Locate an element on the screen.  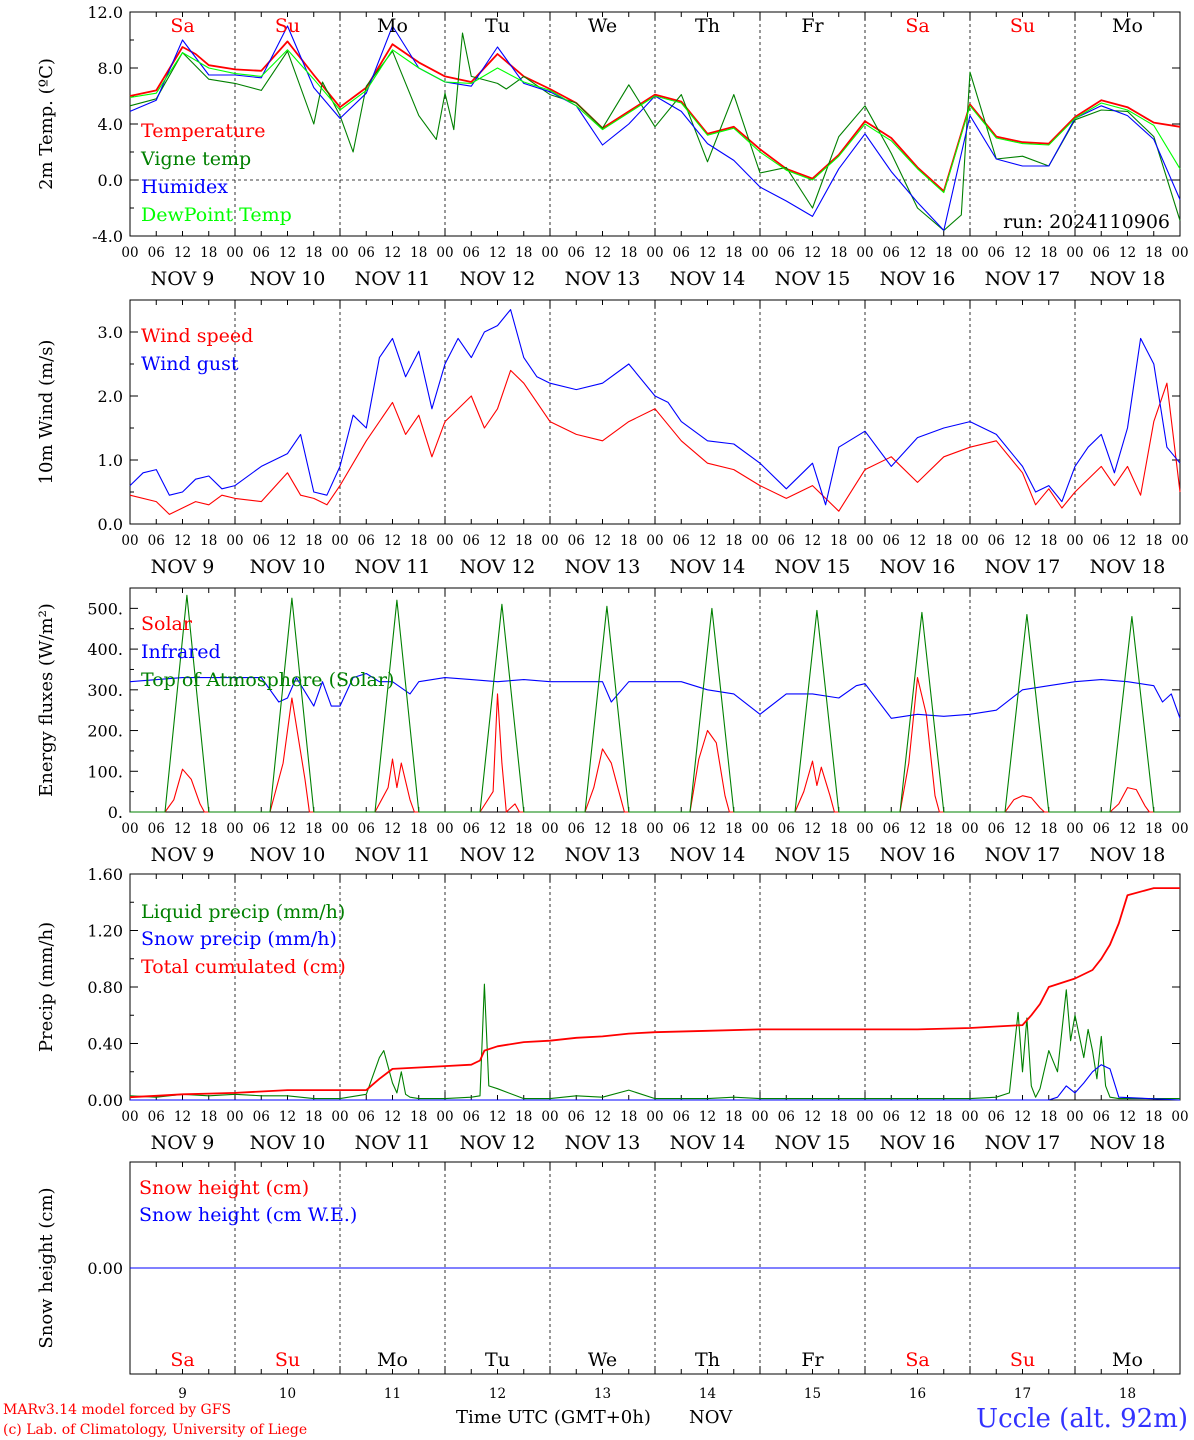
series-line-dewpoint-temp is located at coordinates (655, 121).